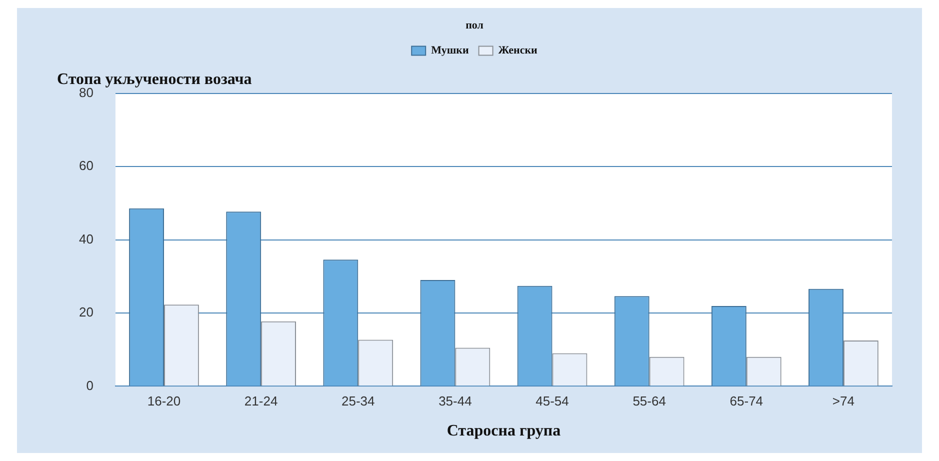 The image size is (939, 461). What do you see at coordinates (86, 312) in the screenshot?
I see `y-tick-label: 20` at bounding box center [86, 312].